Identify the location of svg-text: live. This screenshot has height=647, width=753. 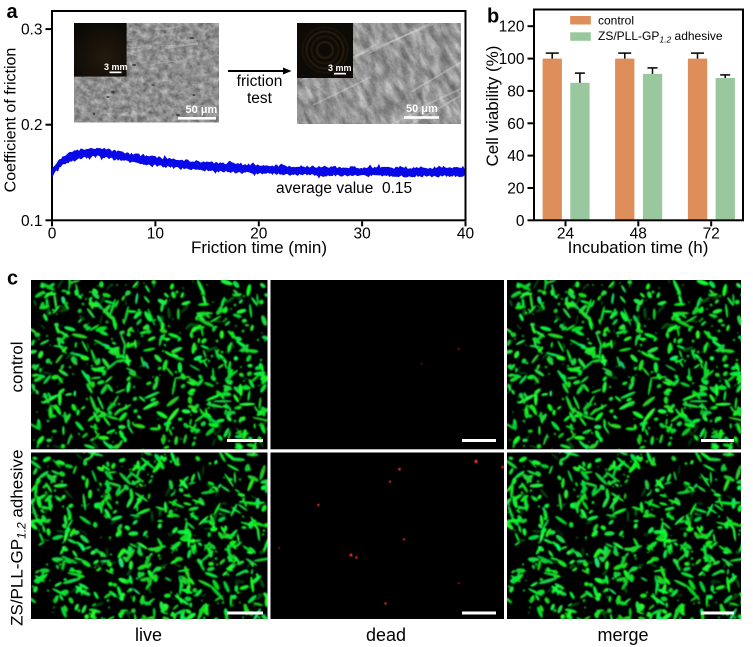
(148, 635).